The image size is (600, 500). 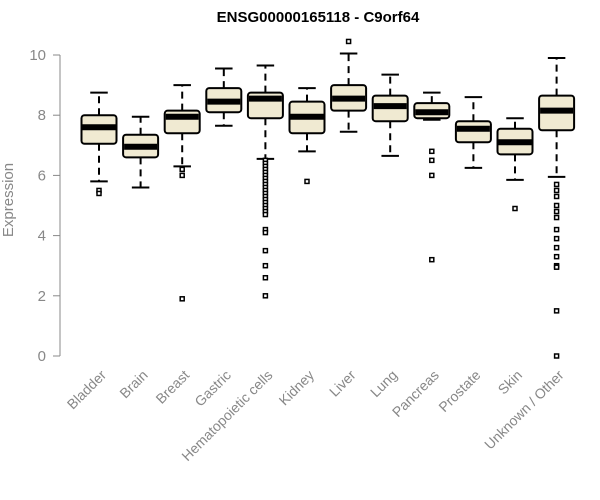 I want to click on y-tick-label: 2, so click(x=42, y=296).